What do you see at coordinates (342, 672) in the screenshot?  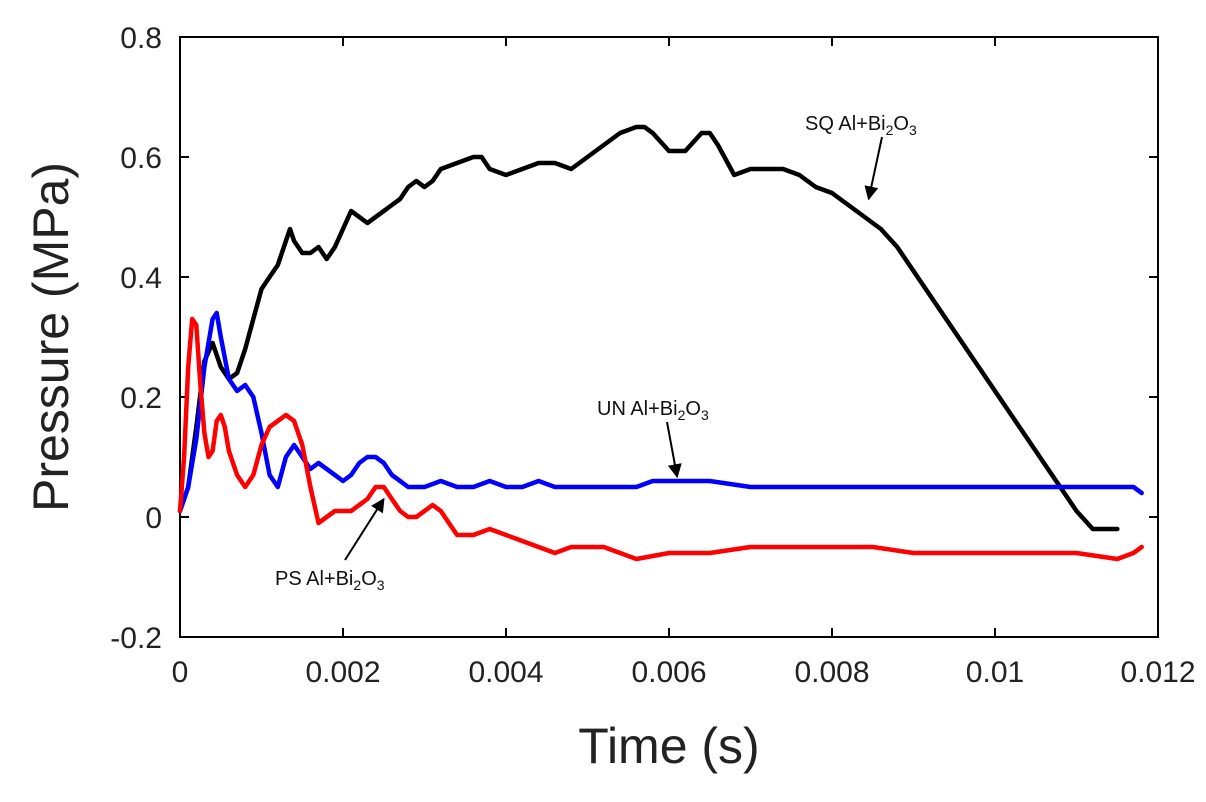 I see `x-tick-label: 0.002` at bounding box center [342, 672].